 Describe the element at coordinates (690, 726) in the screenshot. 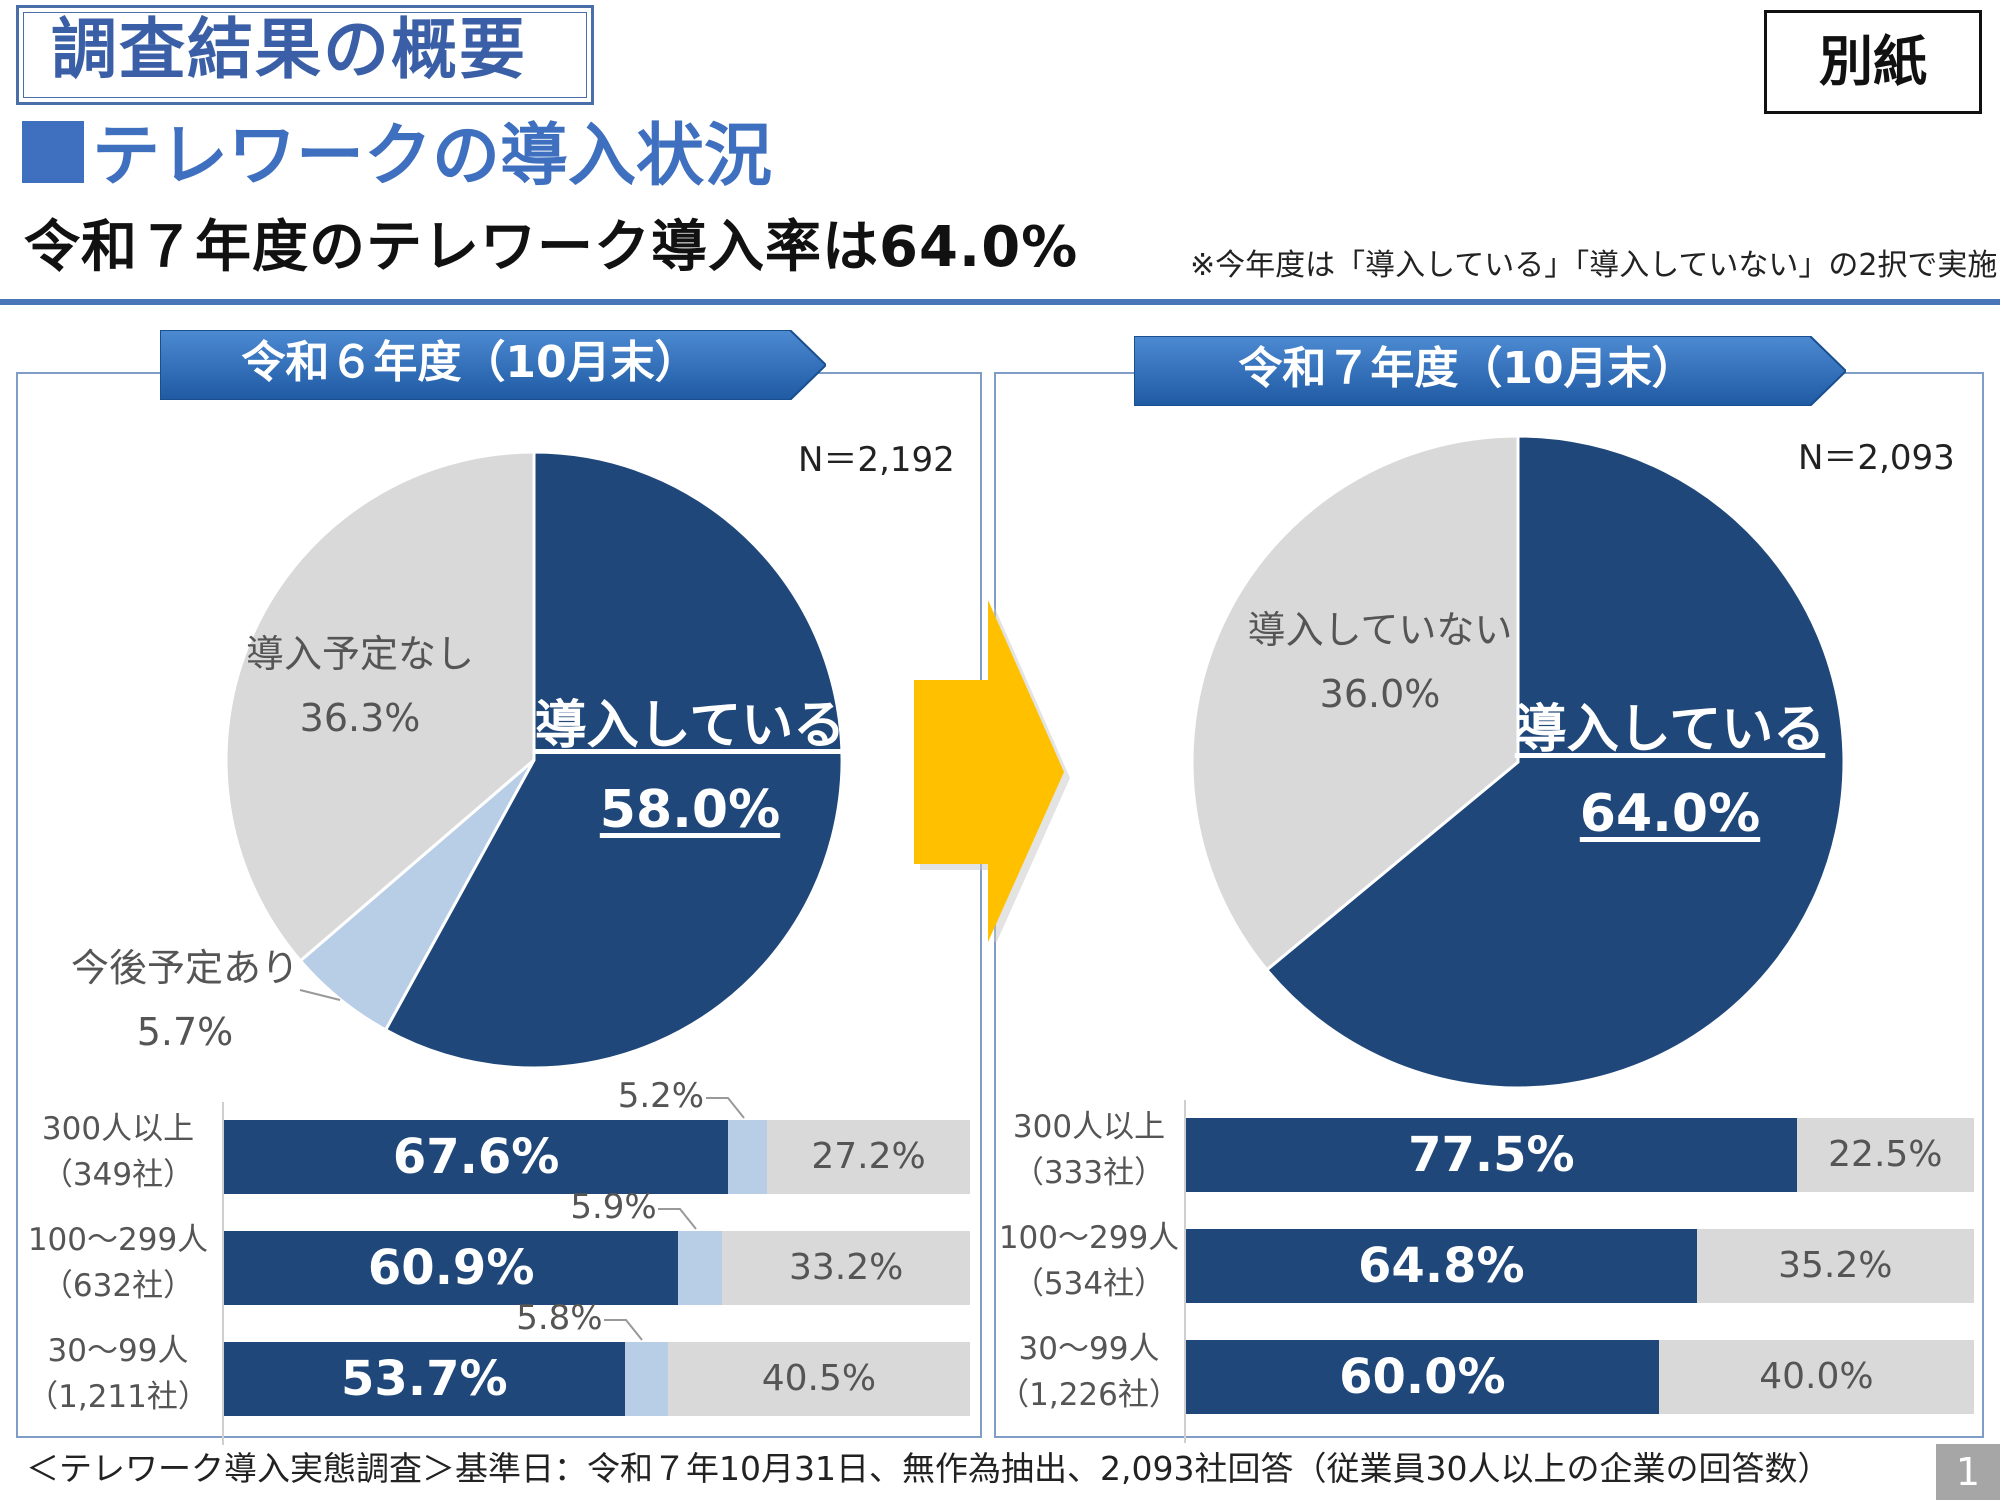

I see `pie-label-yes-fy6: 導入している` at that location.